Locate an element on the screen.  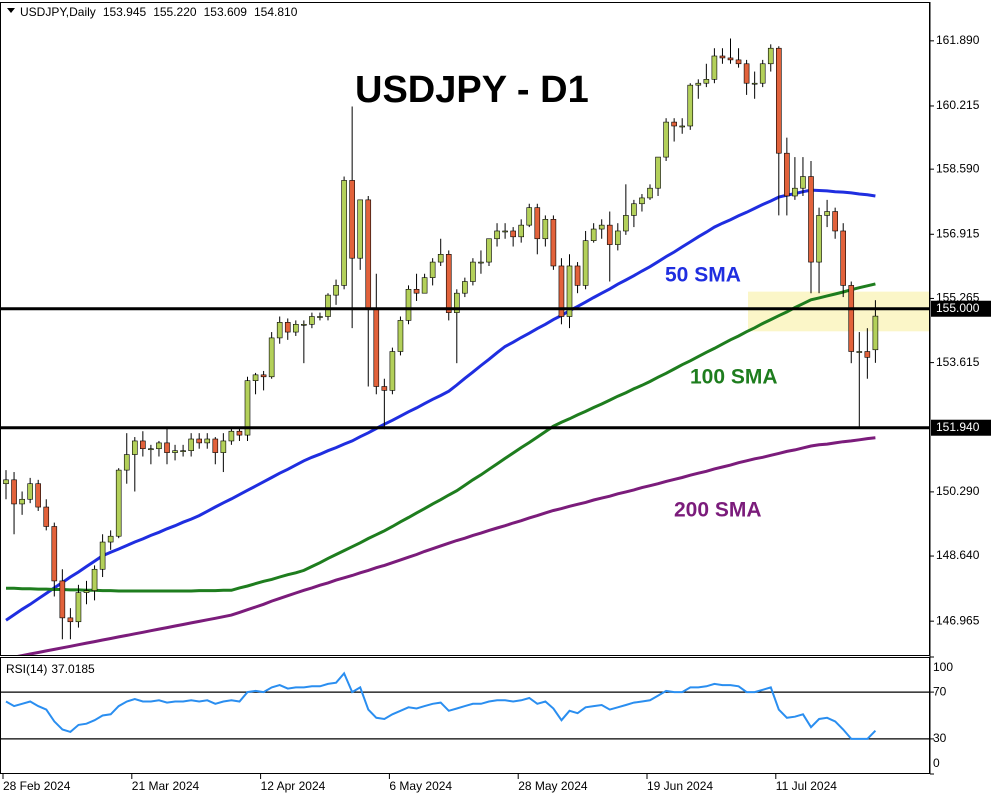
rsi-header: RSI(14) 37.0185 is located at coordinates (50, 669).